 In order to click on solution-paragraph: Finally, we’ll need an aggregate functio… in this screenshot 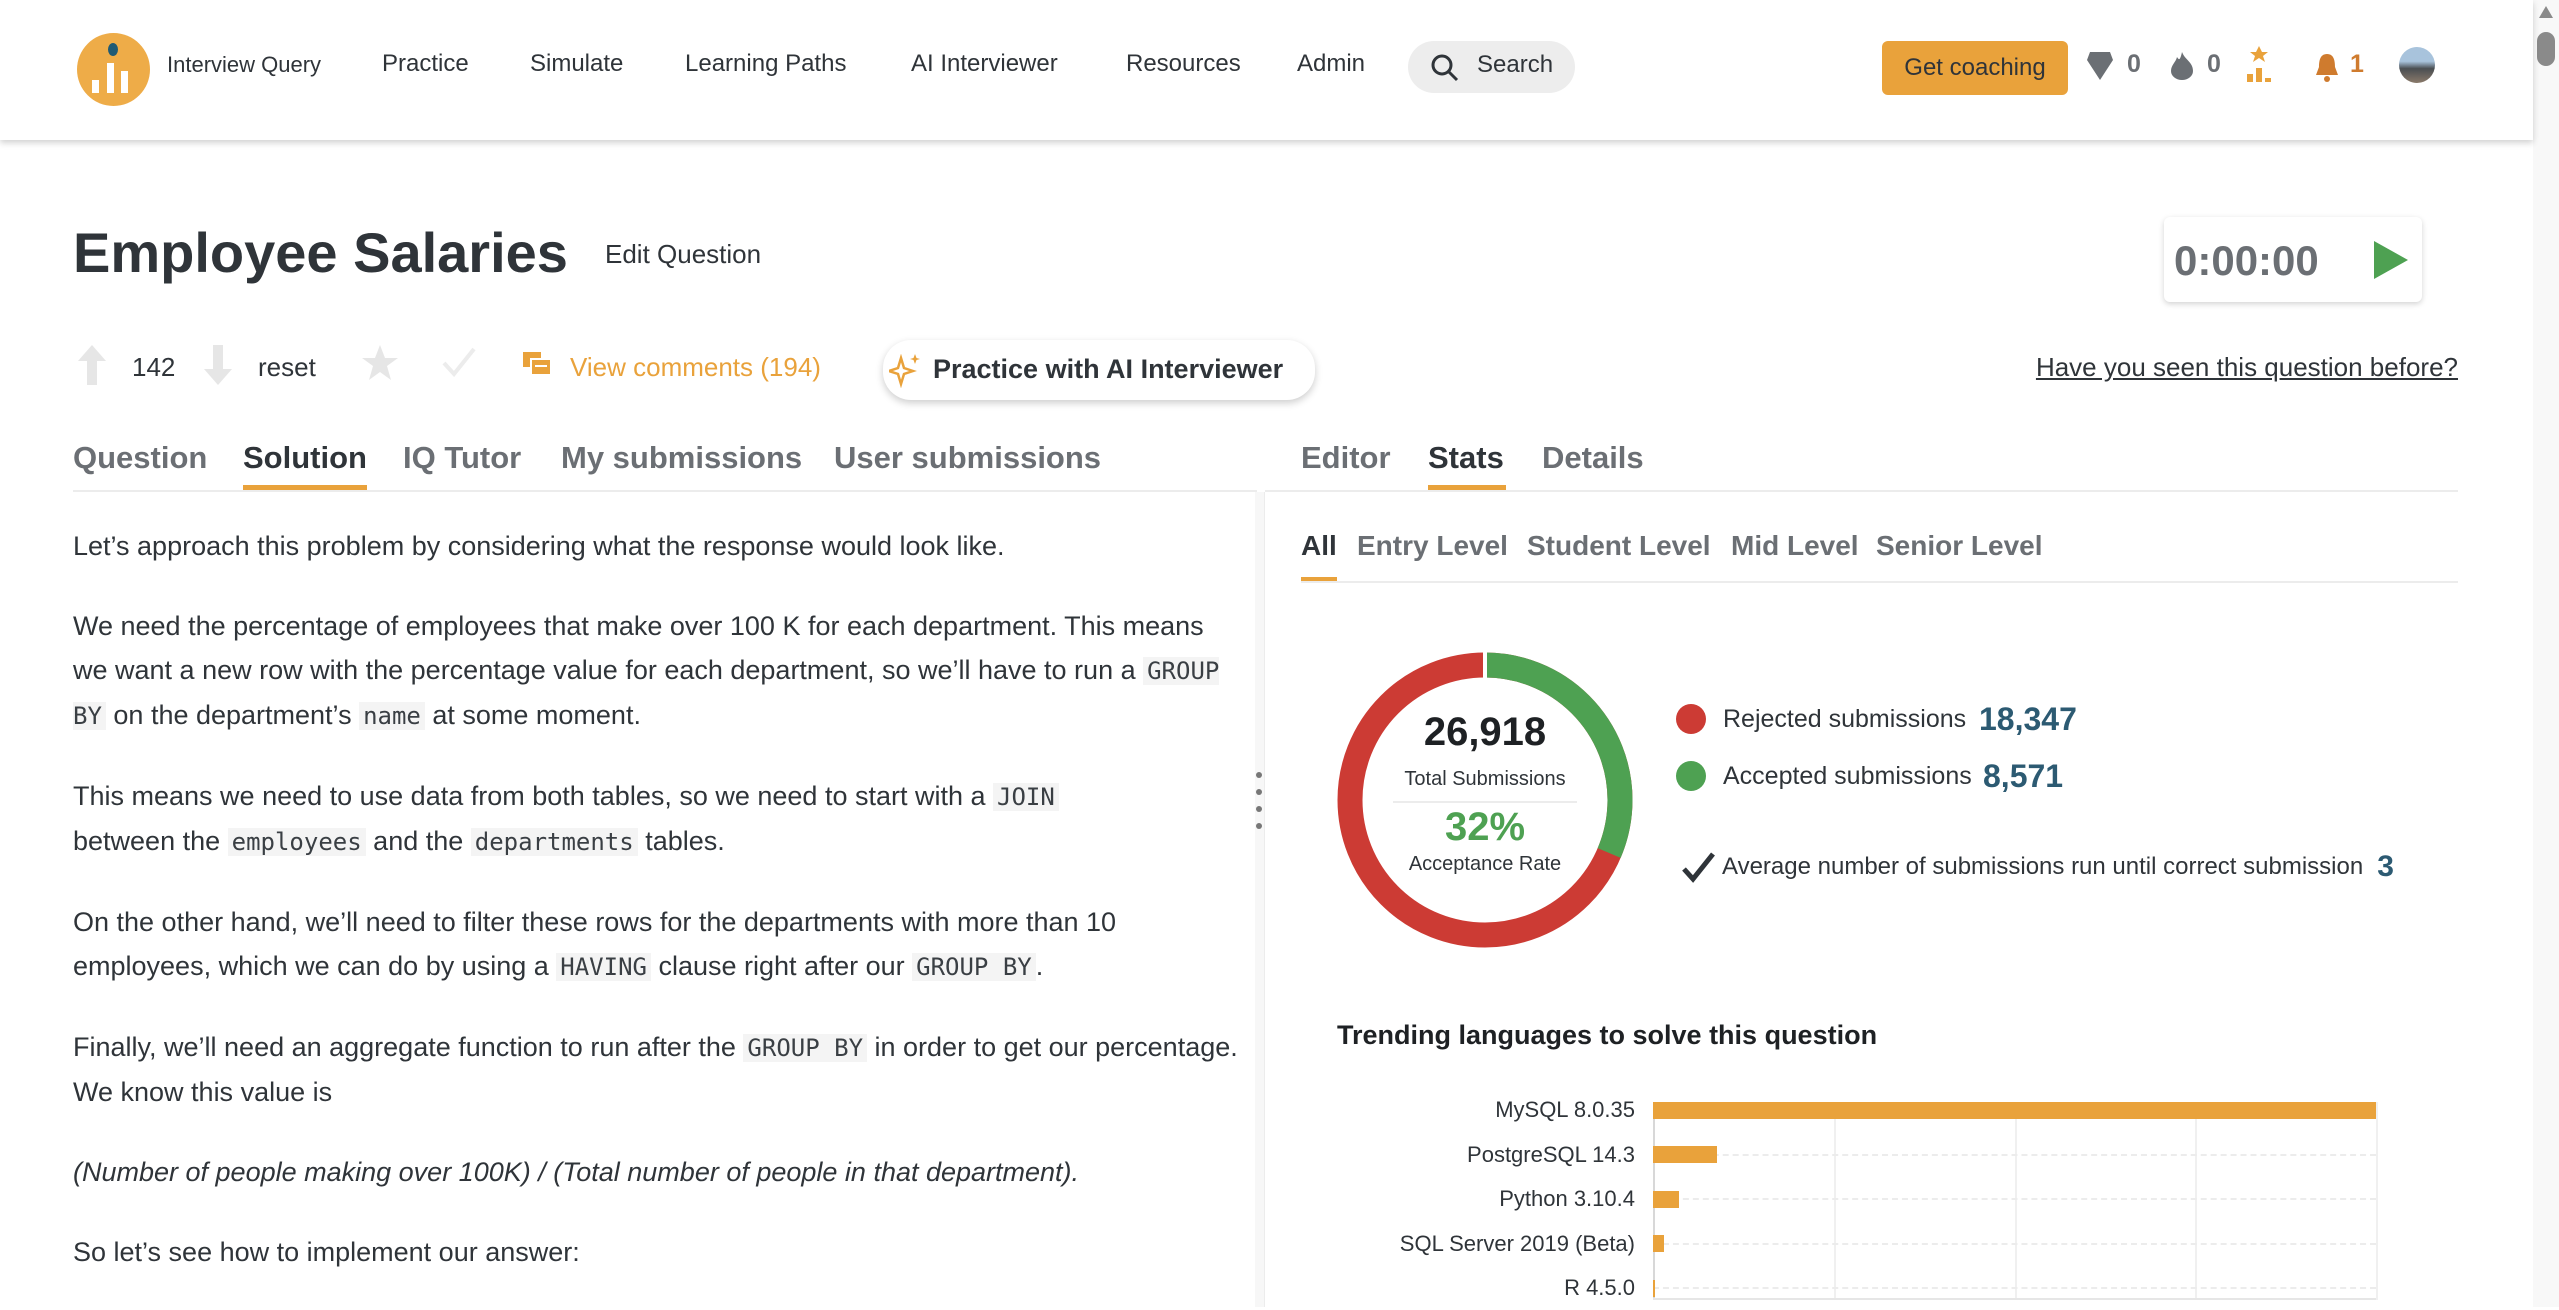, I will do `click(655, 1069)`.